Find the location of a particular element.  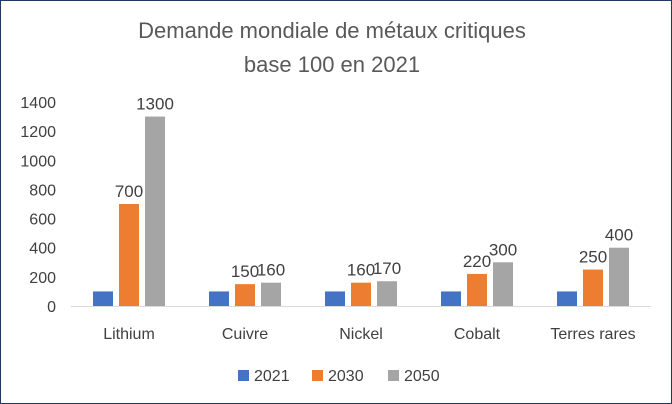

bar-2030-terres-rares is located at coordinates (593, 287).